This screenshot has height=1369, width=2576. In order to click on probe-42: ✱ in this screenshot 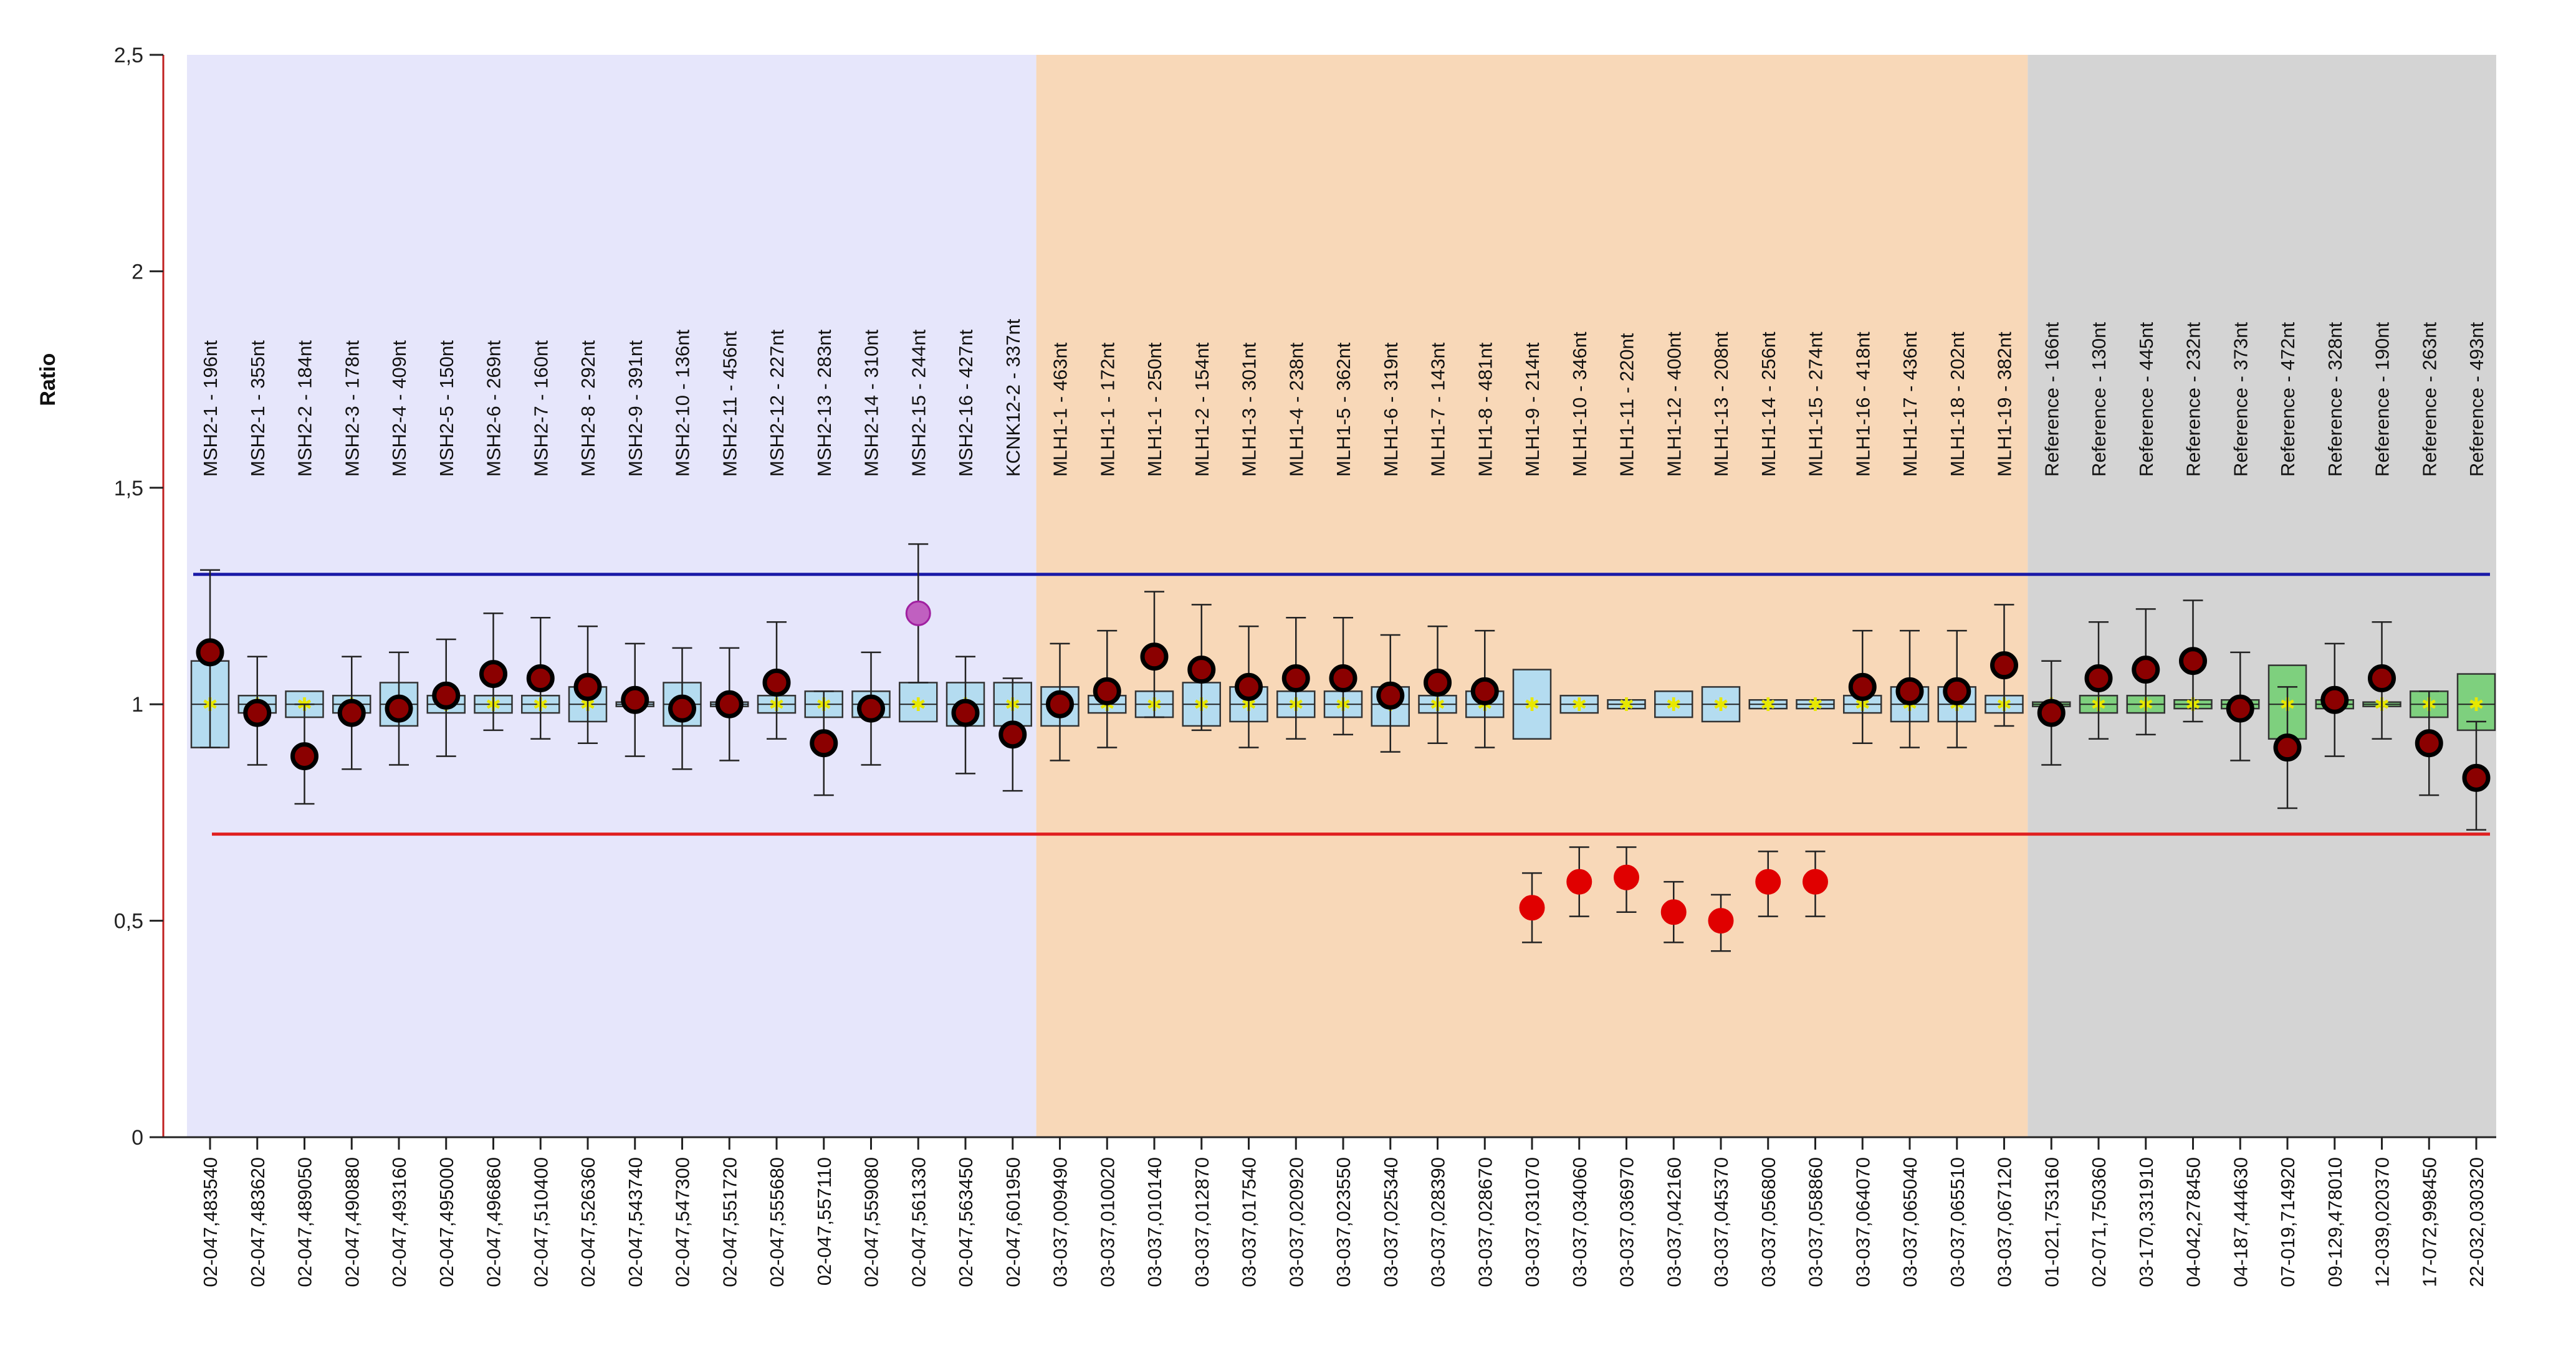, I will do `click(2145, 879)`.